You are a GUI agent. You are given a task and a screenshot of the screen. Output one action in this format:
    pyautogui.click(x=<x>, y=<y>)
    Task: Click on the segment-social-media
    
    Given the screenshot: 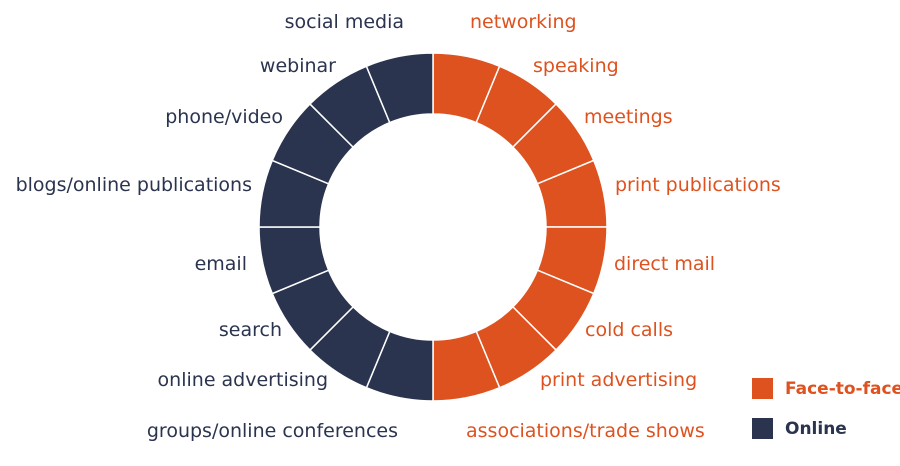 What is the action you would take?
    pyautogui.click(x=399, y=88)
    